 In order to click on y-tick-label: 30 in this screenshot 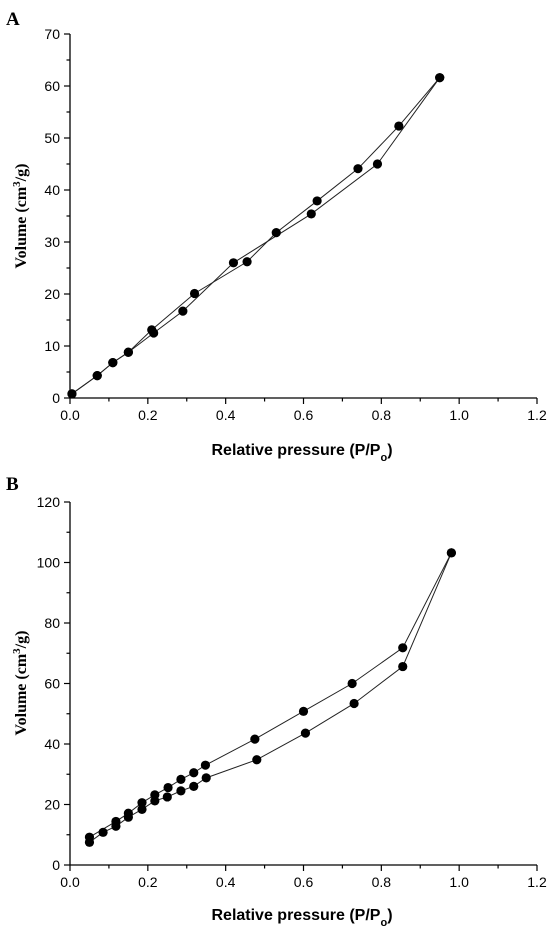, I will do `click(52, 242)`.